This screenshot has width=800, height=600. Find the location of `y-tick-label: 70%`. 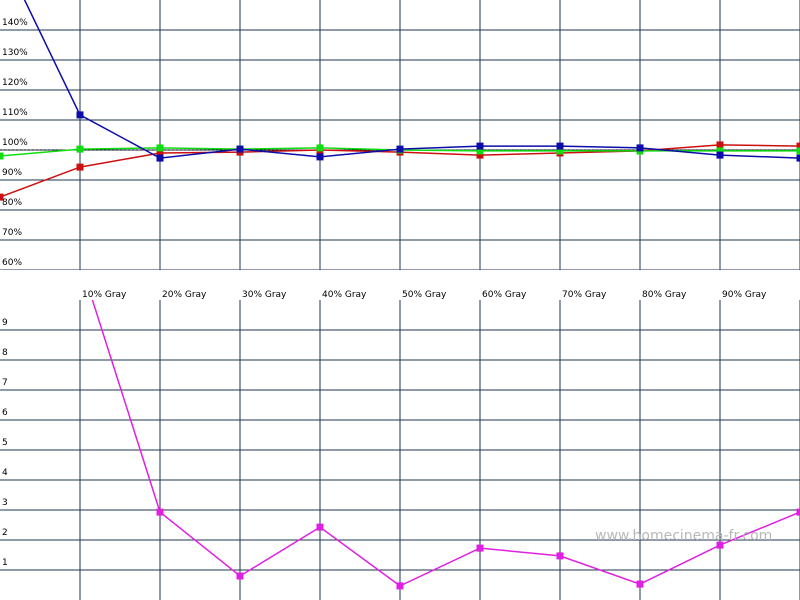

y-tick-label: 70% is located at coordinates (12, 233).